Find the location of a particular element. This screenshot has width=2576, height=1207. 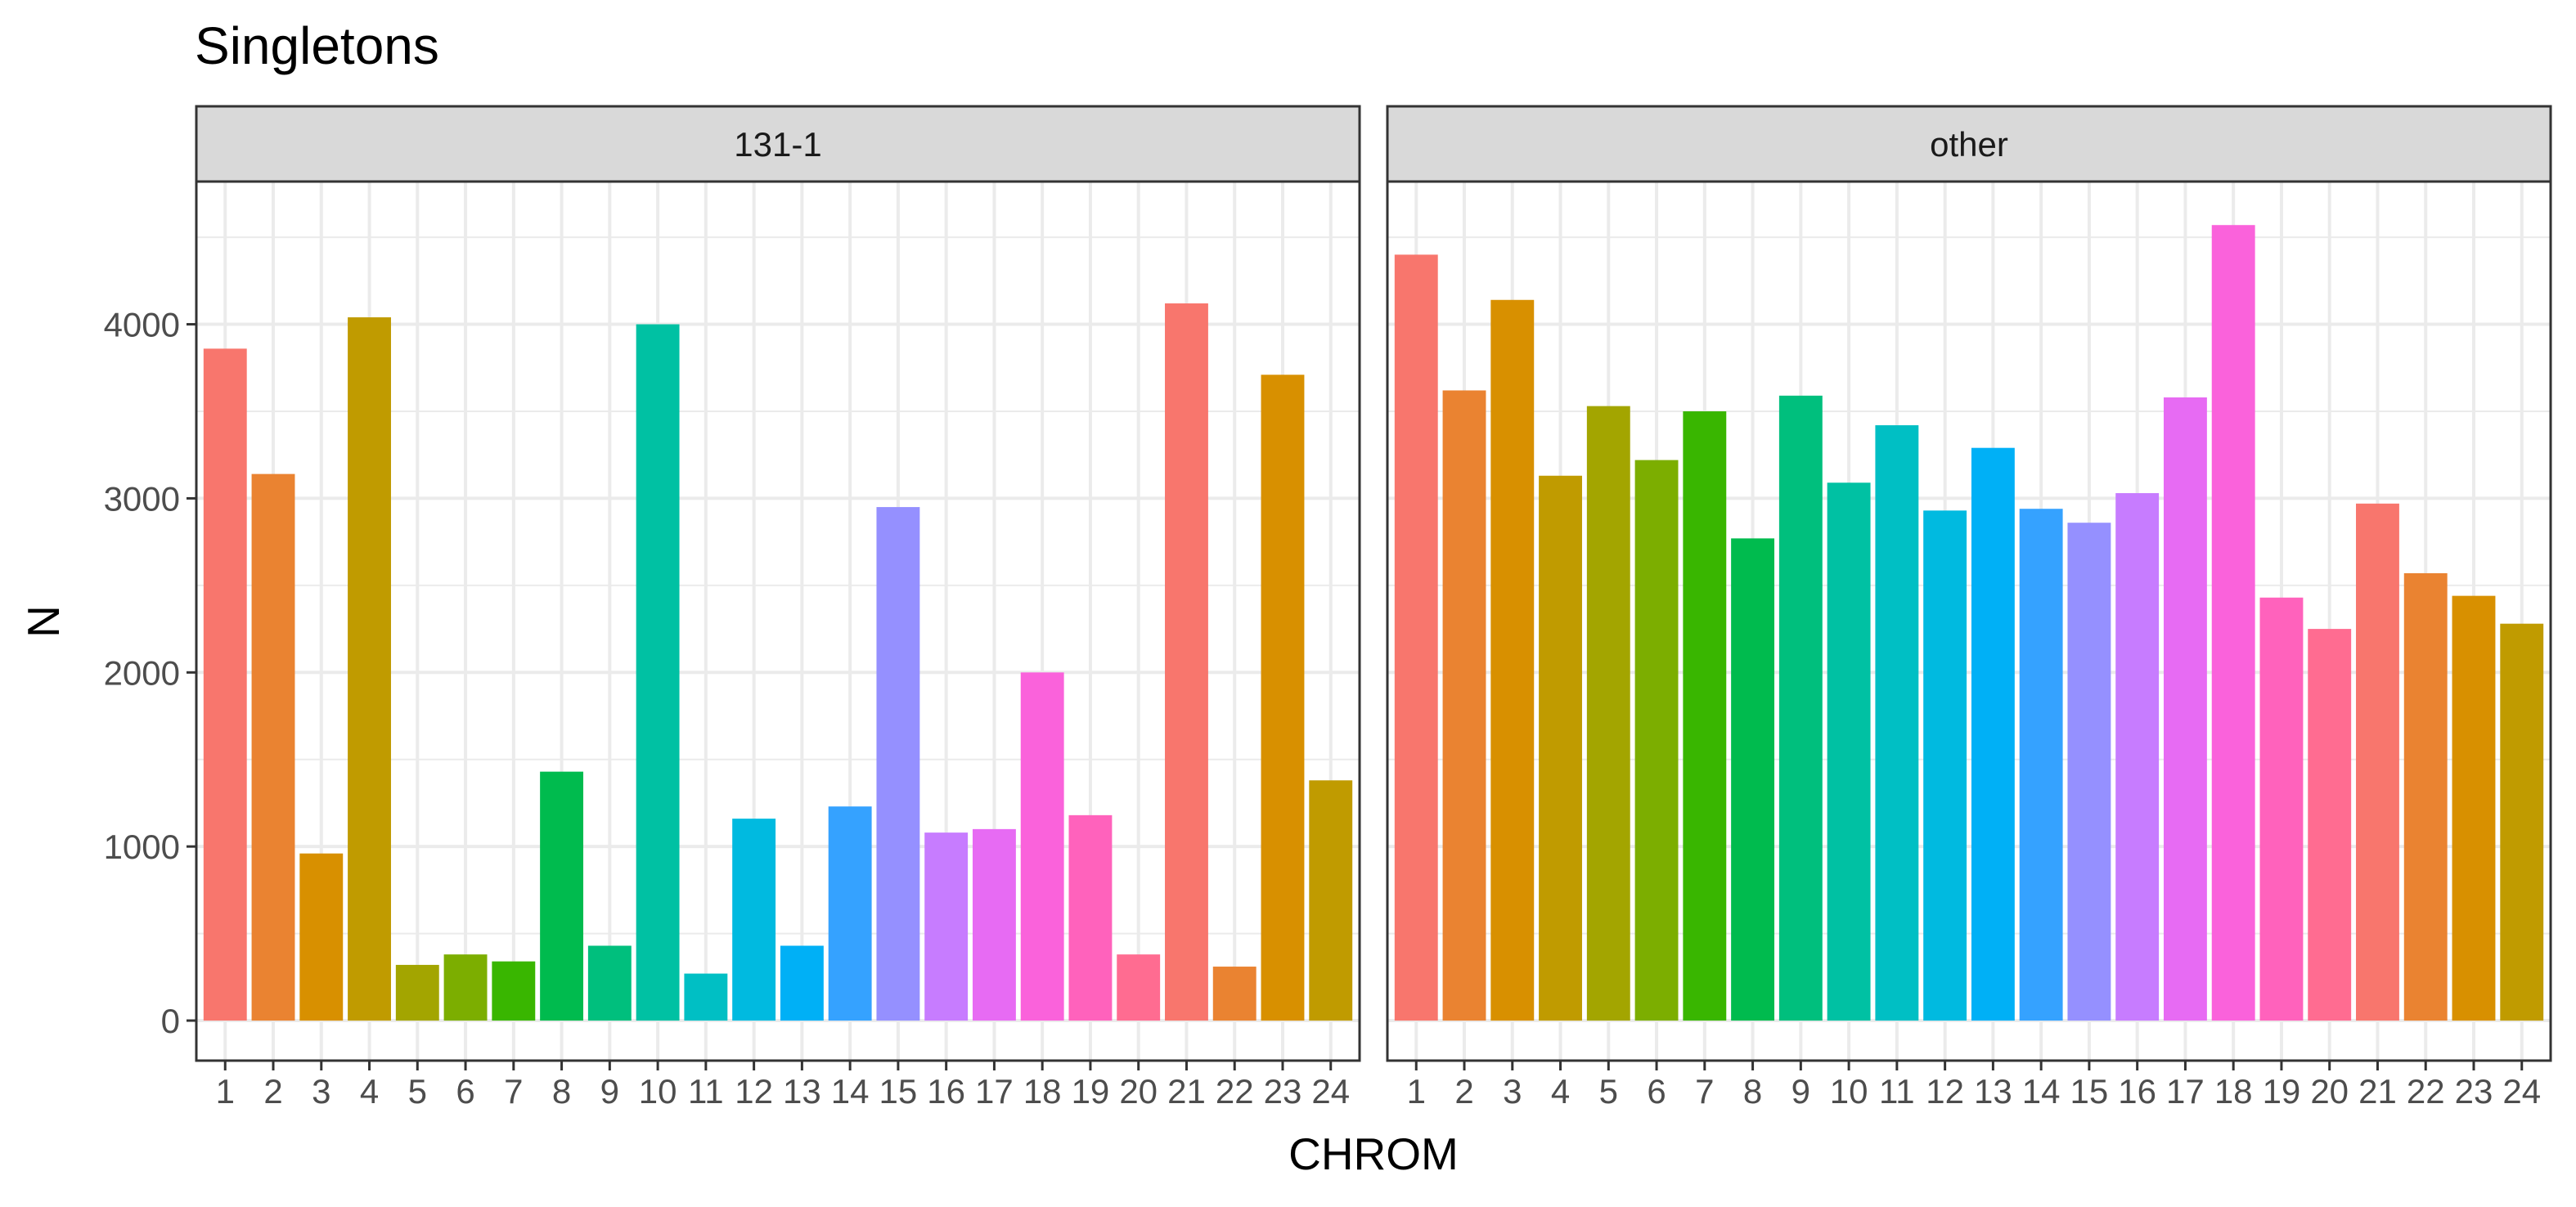

y-tick-label: 2000 is located at coordinates (142, 673).